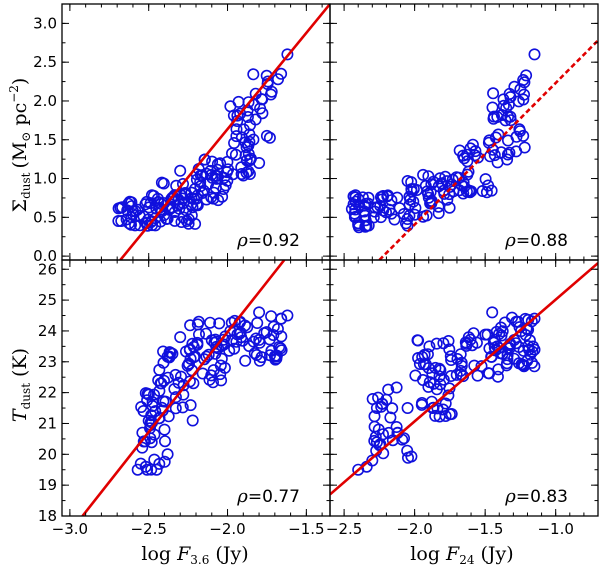  Describe the element at coordinates (268, 240) in the screenshot. I see `correlation-label: ρ=0.92` at that location.